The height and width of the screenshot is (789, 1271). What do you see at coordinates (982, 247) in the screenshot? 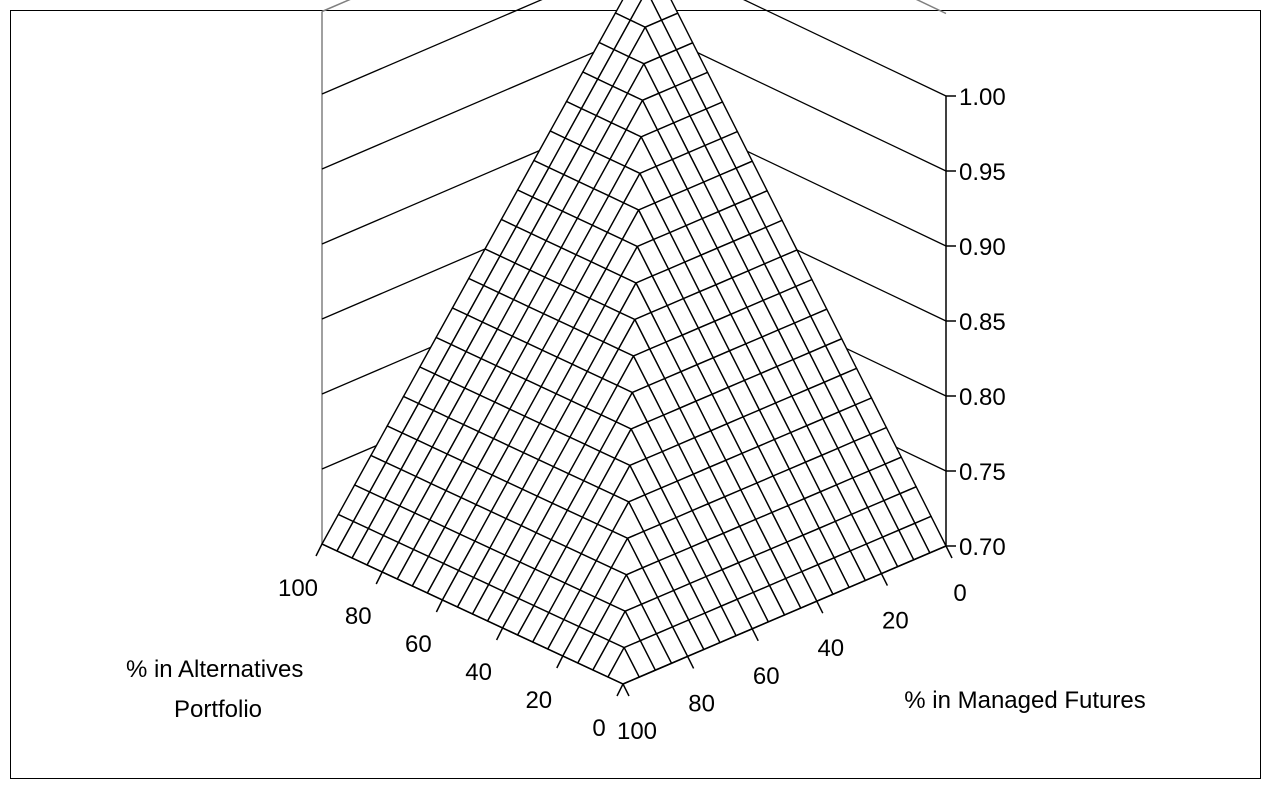
I see `z-tick-label: 0.90` at bounding box center [982, 247].